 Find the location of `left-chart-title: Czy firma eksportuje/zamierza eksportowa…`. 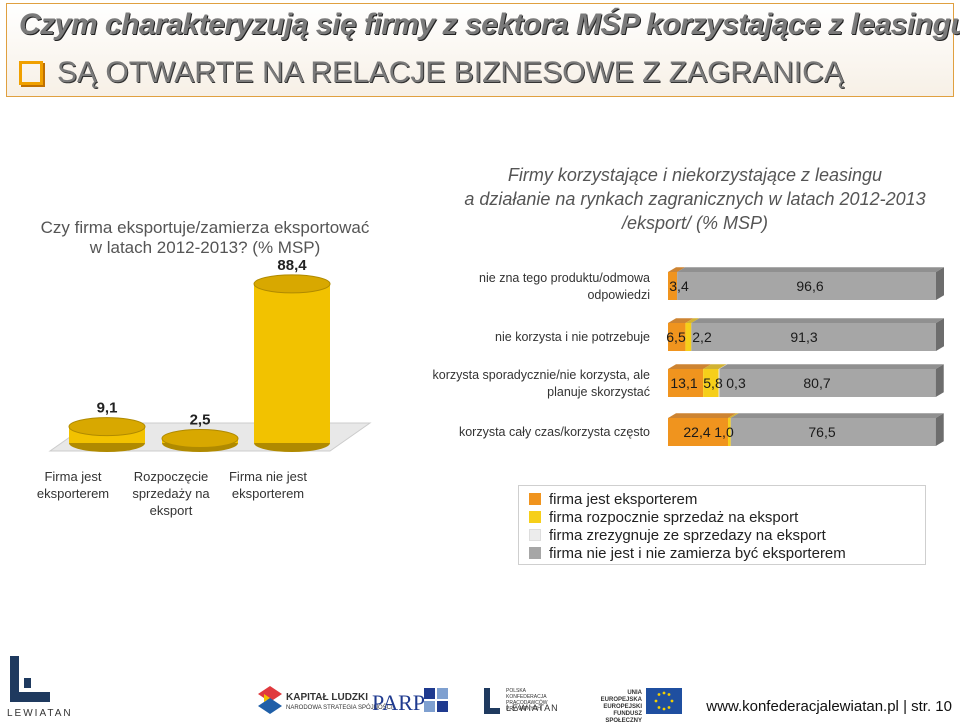

left-chart-title: Czy firma eksportuje/zamierza eksportowa… is located at coordinates (205, 237).